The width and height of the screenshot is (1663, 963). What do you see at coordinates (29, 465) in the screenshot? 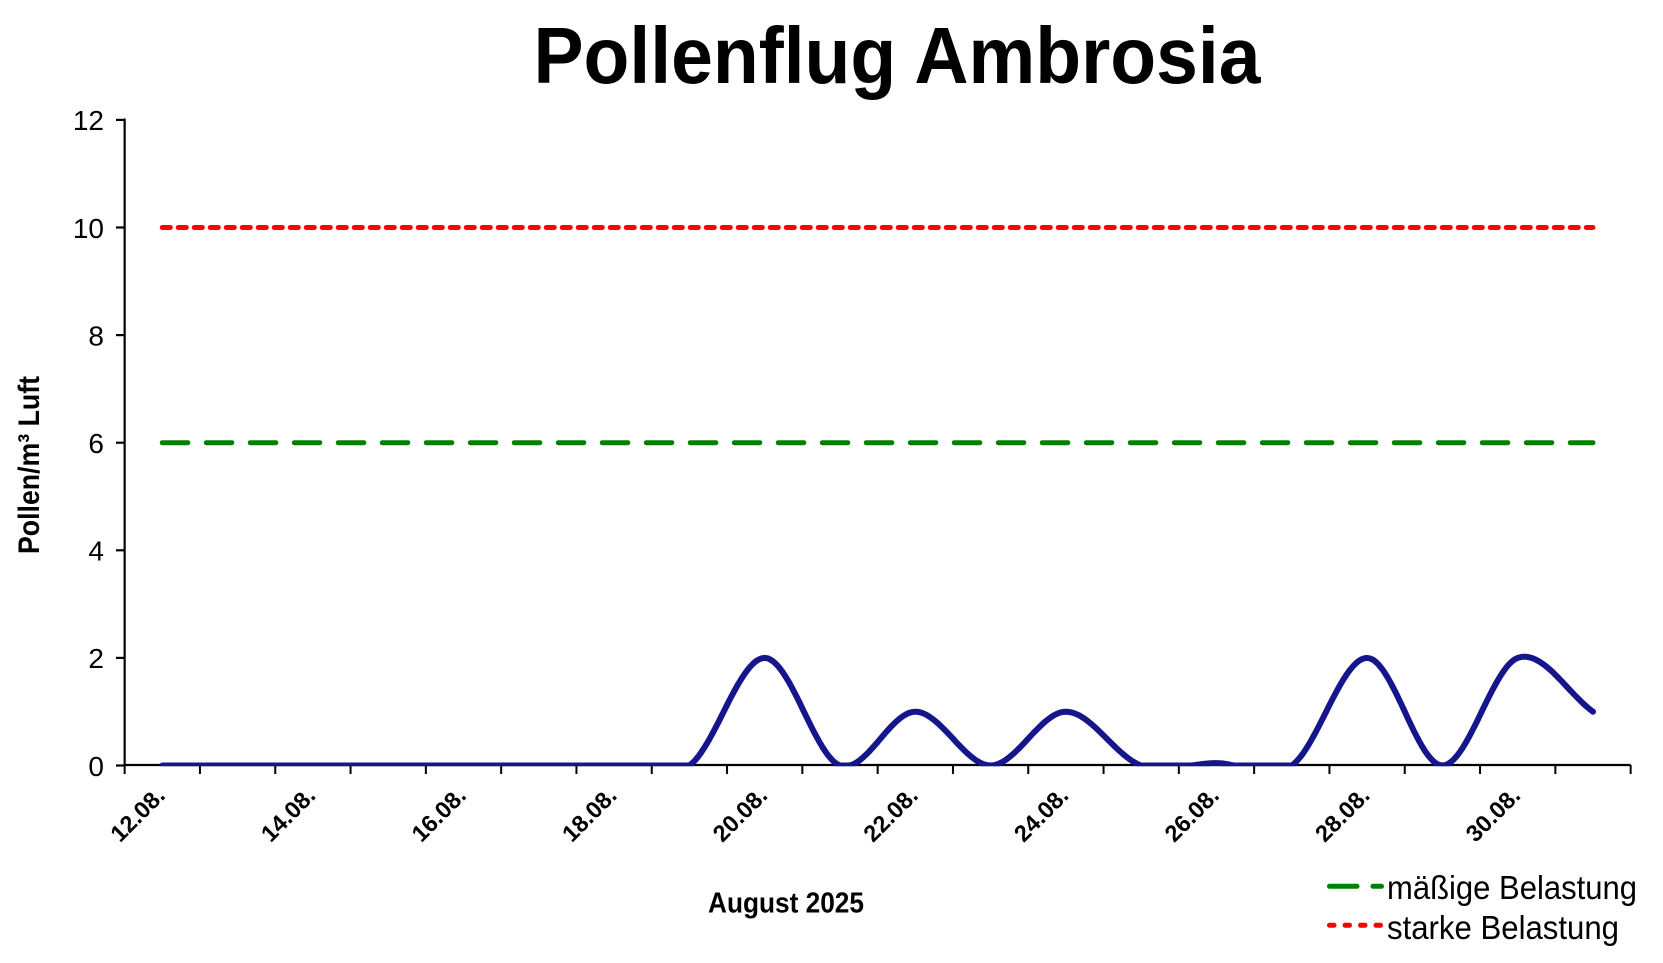
I see `svg-text: Pollen/m³ Luft` at bounding box center [29, 465].